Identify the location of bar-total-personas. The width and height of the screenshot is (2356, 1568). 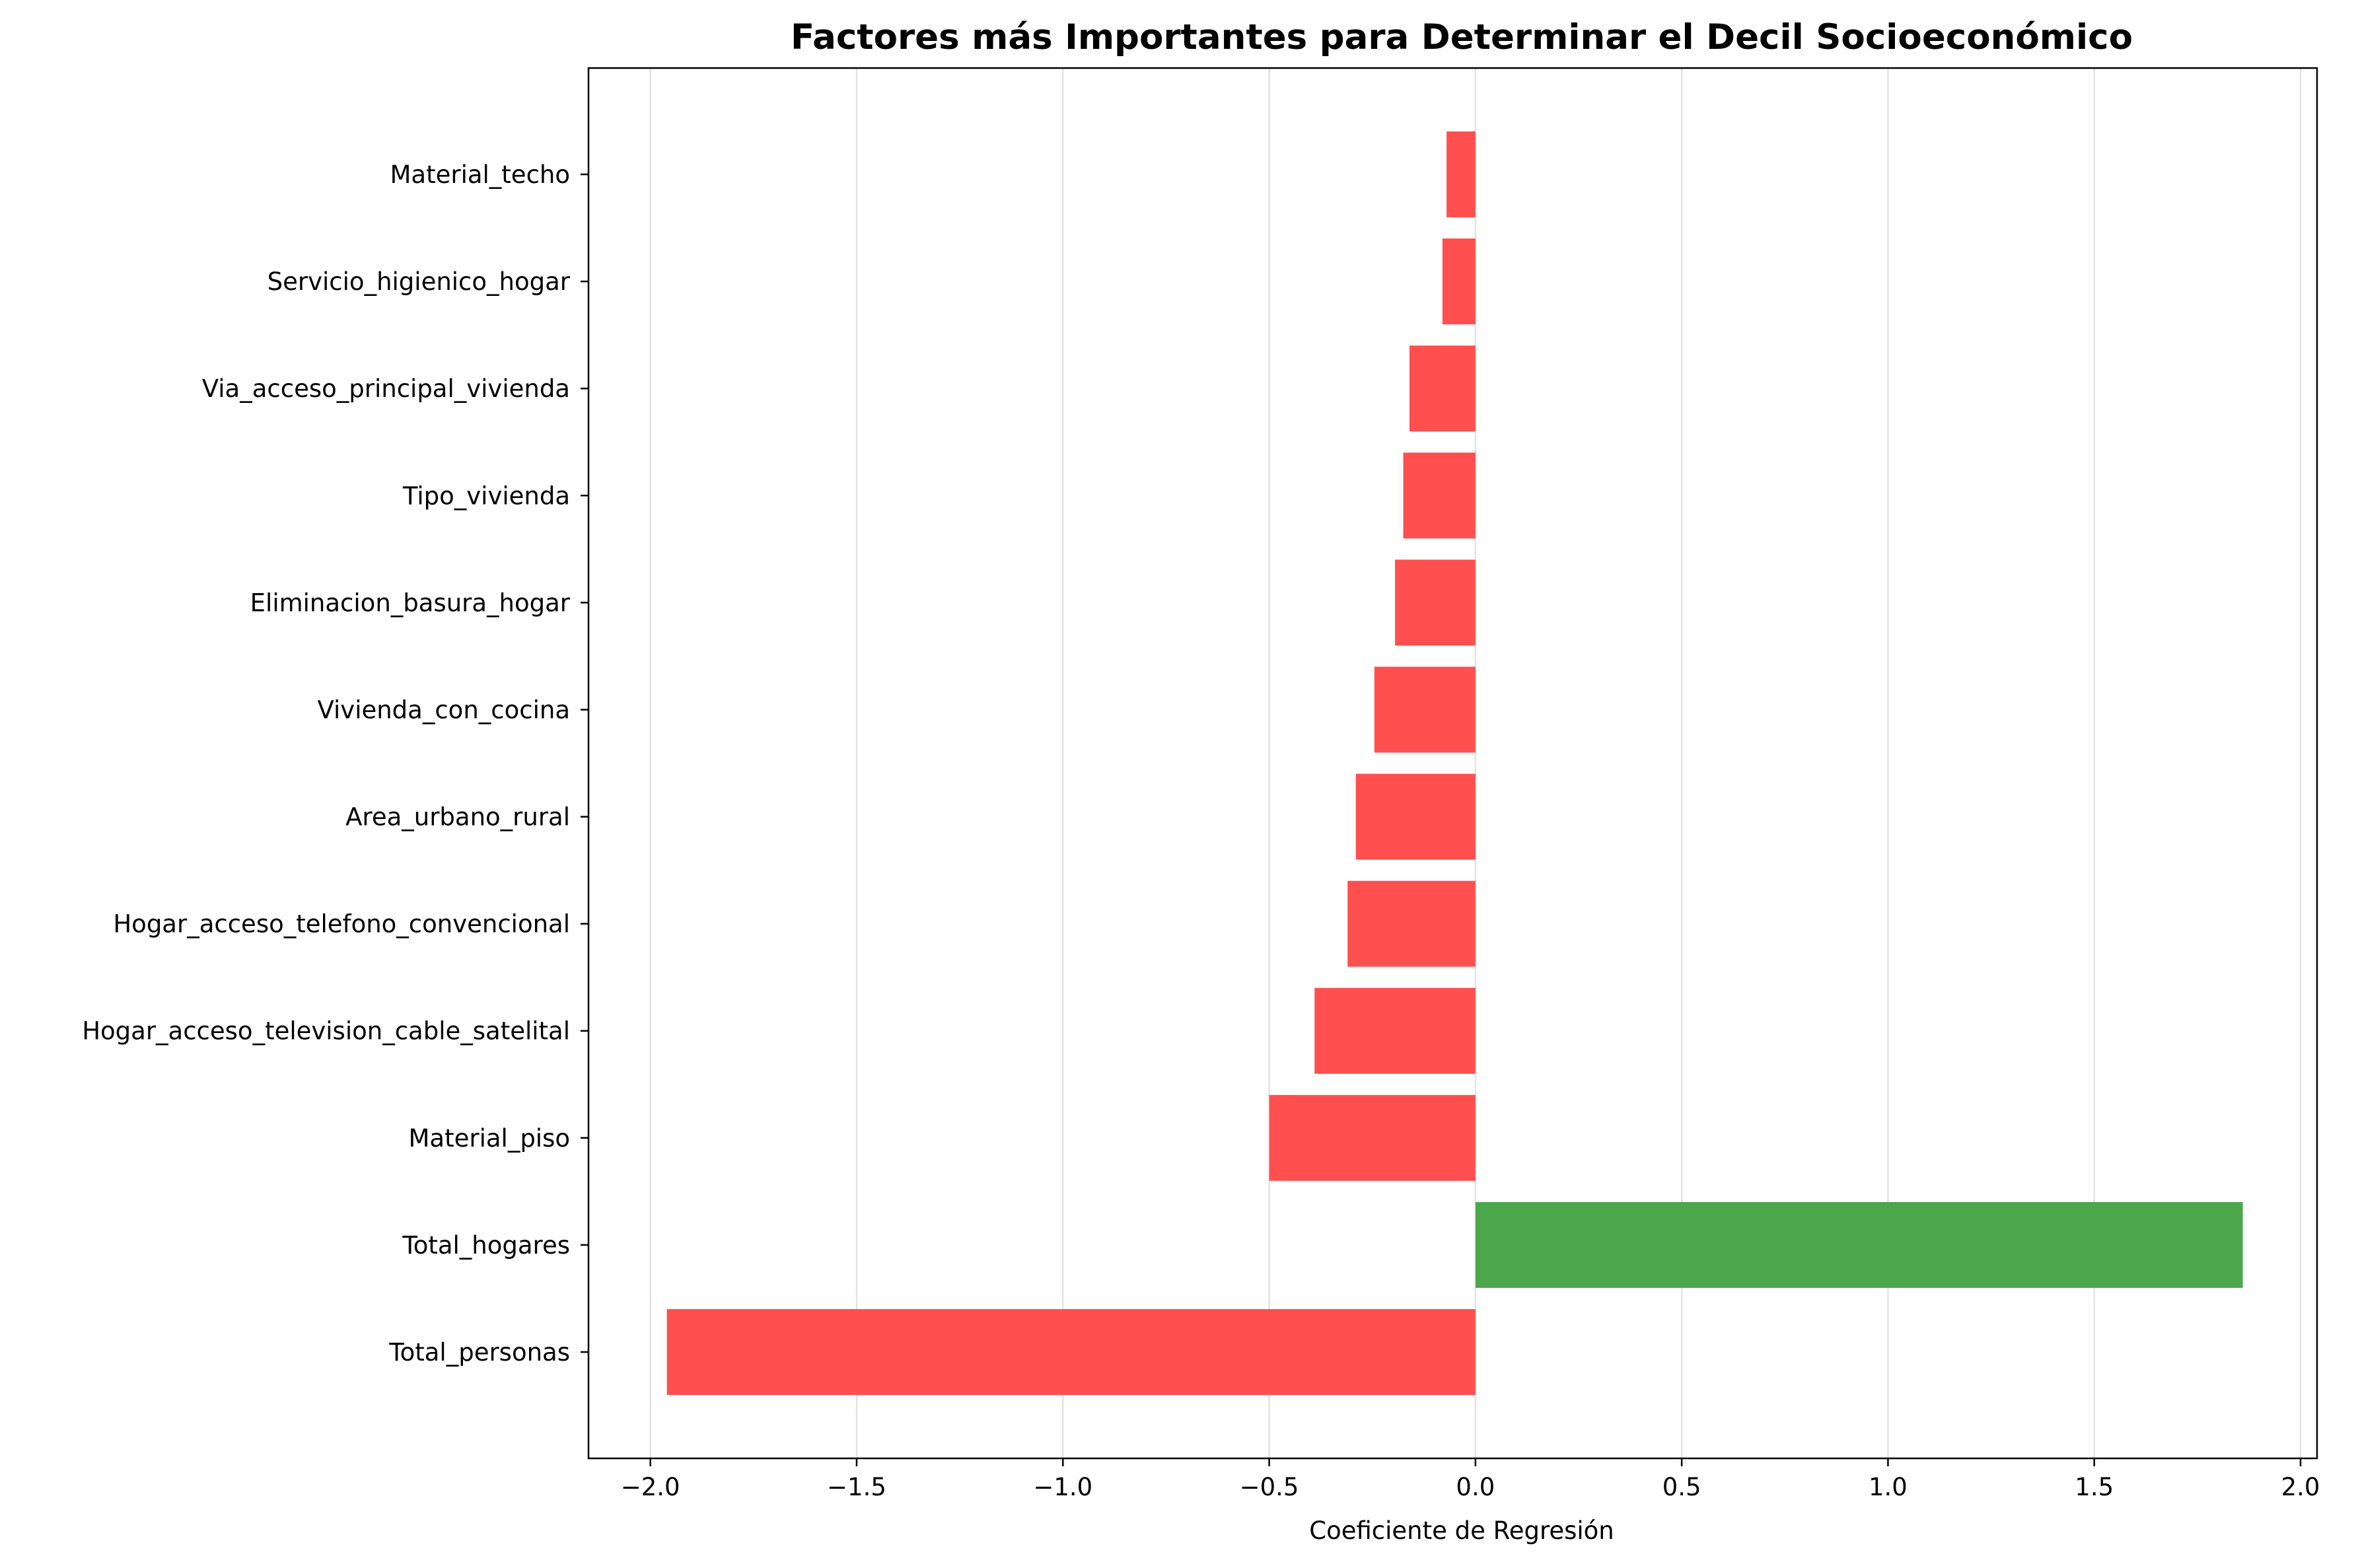
(1071, 1352).